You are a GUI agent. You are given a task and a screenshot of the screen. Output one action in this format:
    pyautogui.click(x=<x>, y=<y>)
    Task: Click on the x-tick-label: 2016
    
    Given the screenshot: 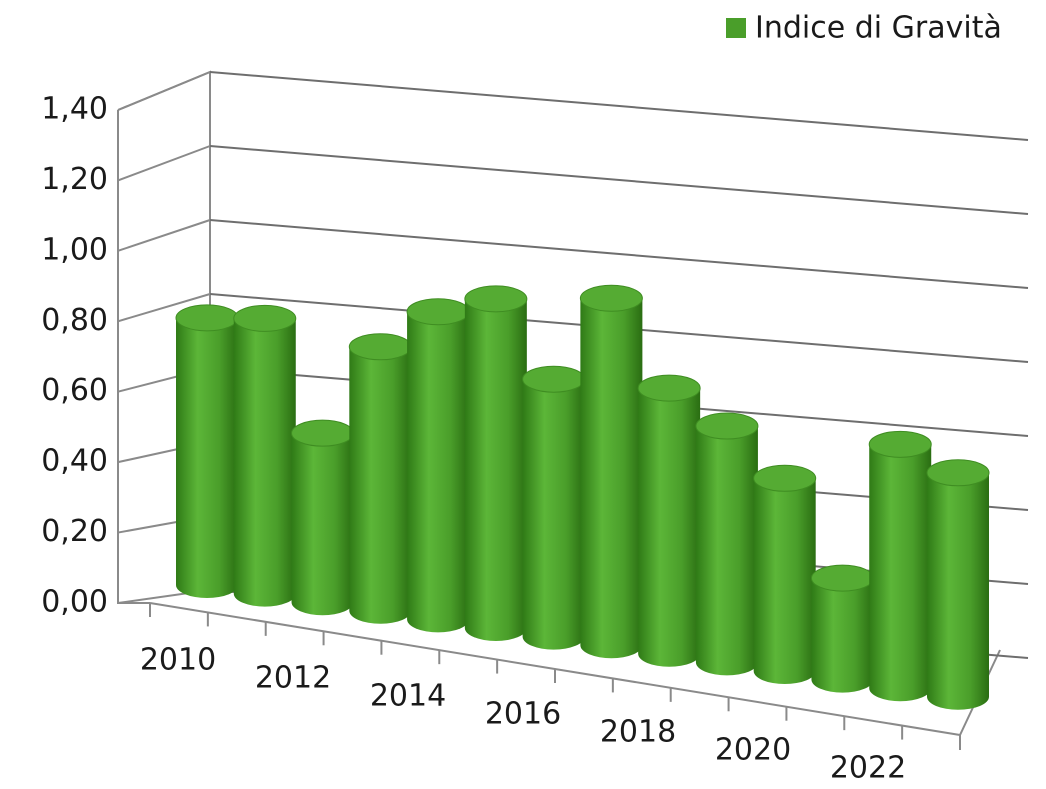 What is the action you would take?
    pyautogui.click(x=523, y=714)
    